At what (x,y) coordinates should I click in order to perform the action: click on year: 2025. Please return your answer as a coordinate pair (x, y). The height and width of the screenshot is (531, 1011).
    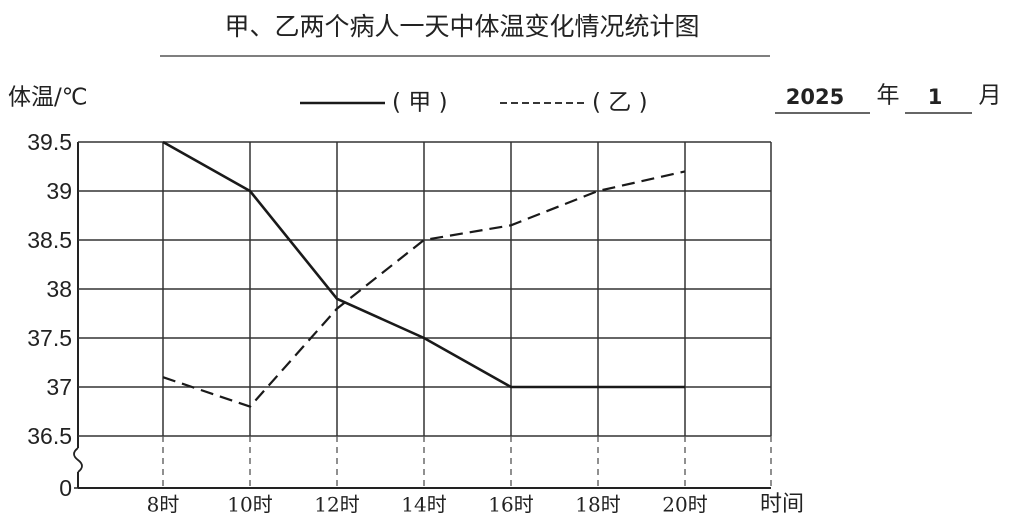
    Looking at the image, I should click on (815, 97).